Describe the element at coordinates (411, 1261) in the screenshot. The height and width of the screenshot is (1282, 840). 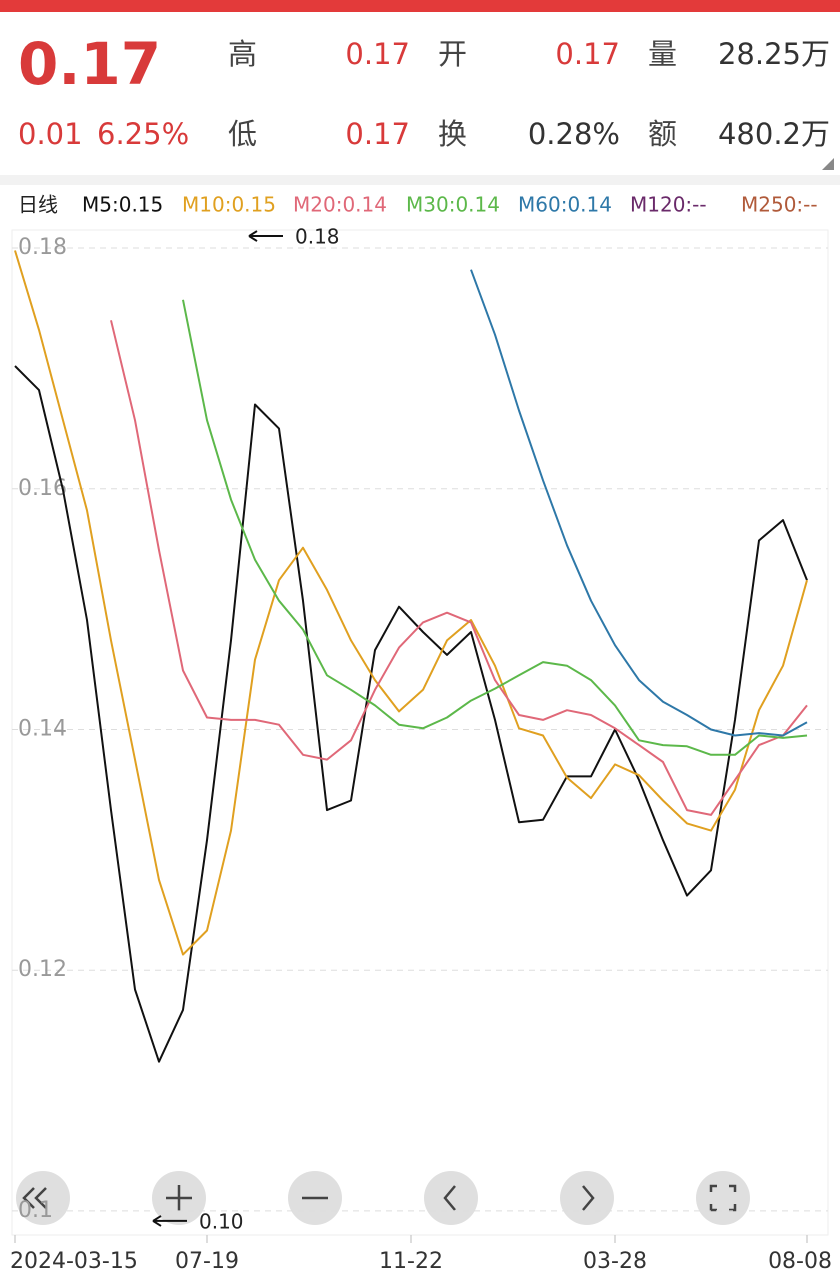
I see `x-tick-label: 11-22` at that location.